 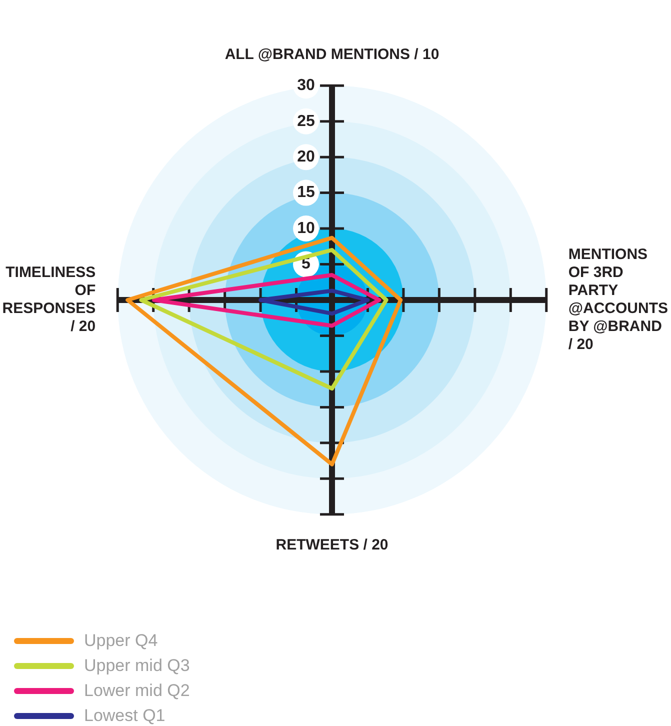 What do you see at coordinates (306, 85) in the screenshot?
I see `y-tick-label: 30` at bounding box center [306, 85].